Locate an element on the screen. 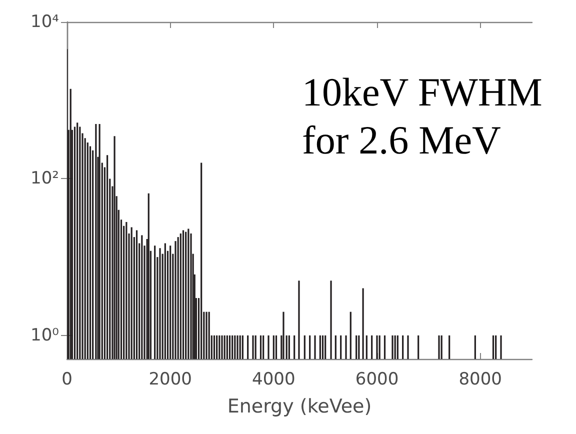  x-tick-label: 8000 is located at coordinates (480, 380).